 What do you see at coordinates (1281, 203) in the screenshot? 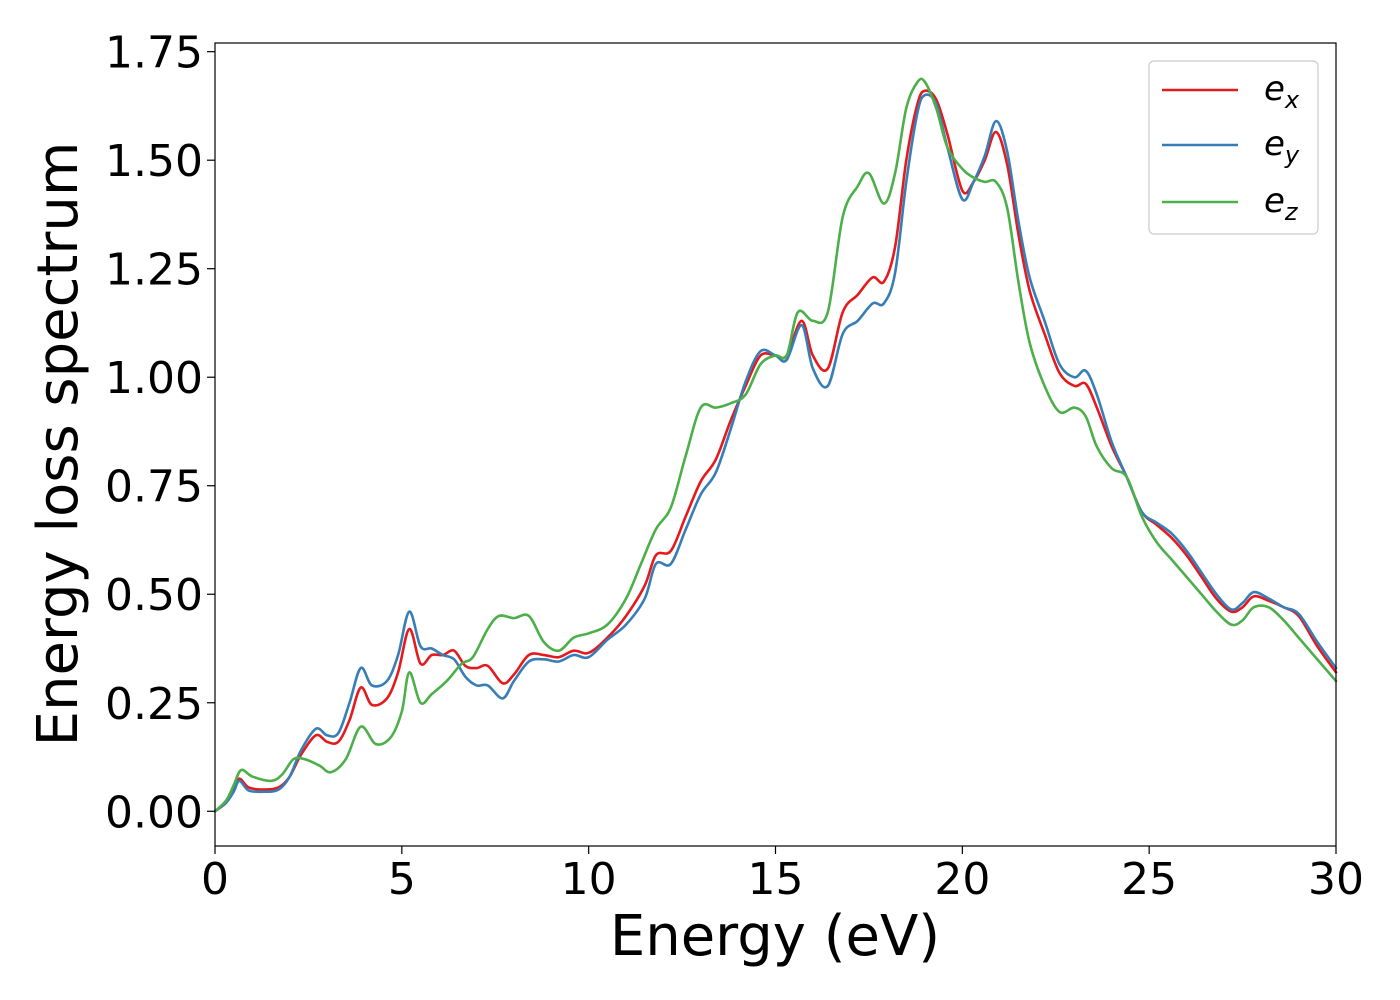
I see `legend-label-e-z: ez` at bounding box center [1281, 203].